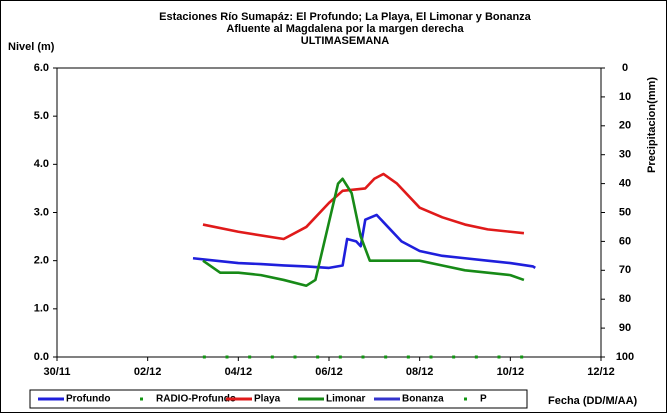 The height and width of the screenshot is (418, 667). I want to click on y2-tick-label: 20, so click(625, 126).